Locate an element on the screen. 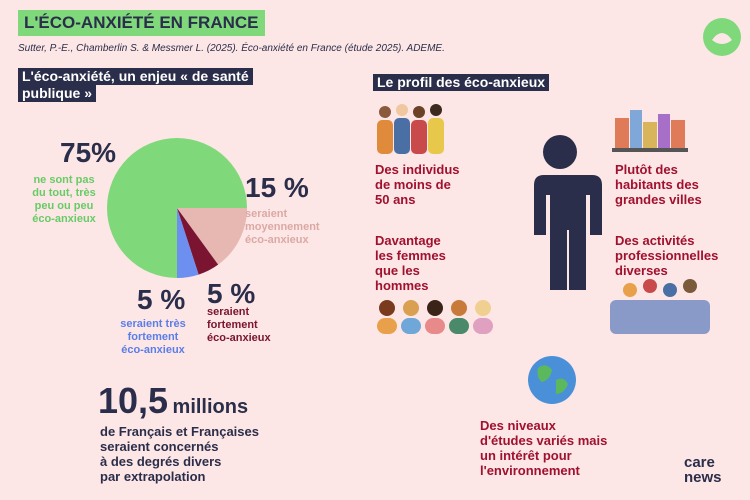 The image size is (750, 500). title: L'ÉCO-ANXIÉTÉ EN FRANCE is located at coordinates (141, 23).